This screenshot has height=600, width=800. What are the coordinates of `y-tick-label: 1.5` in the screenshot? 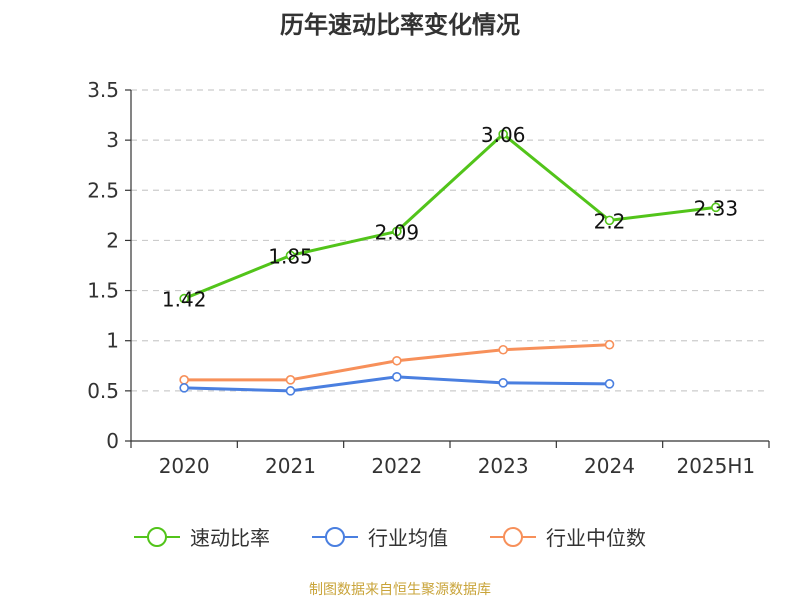 It's located at (103, 291).